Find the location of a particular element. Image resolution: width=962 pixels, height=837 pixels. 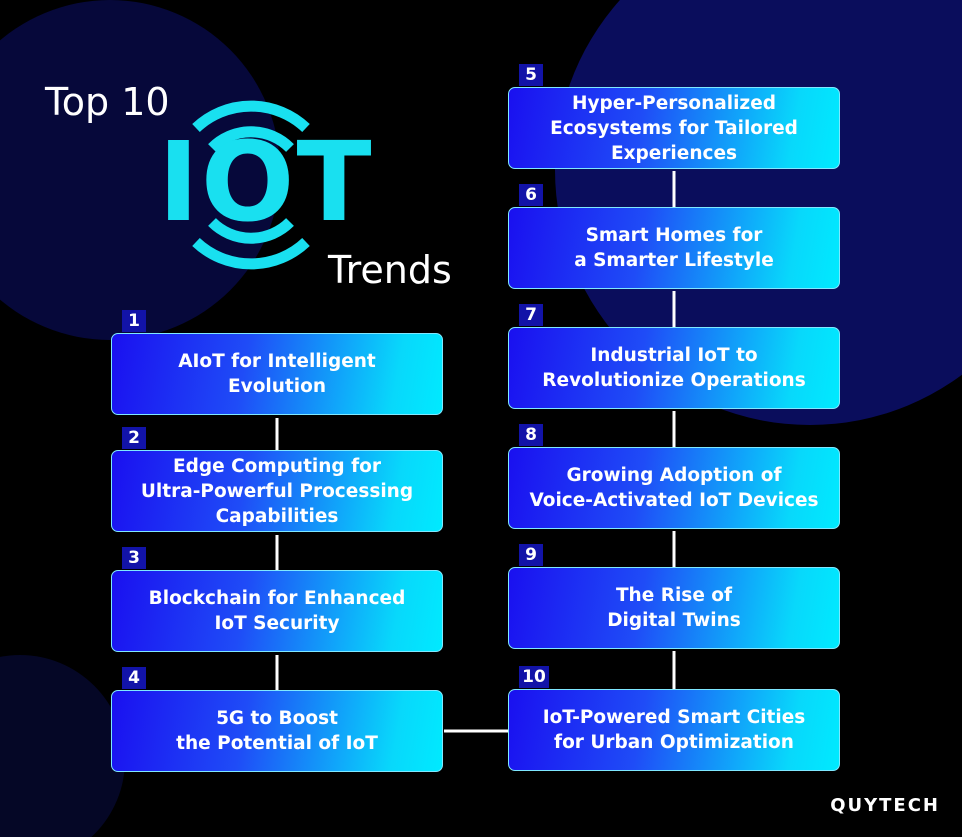

header-top: Top 10 is located at coordinates (107, 102).